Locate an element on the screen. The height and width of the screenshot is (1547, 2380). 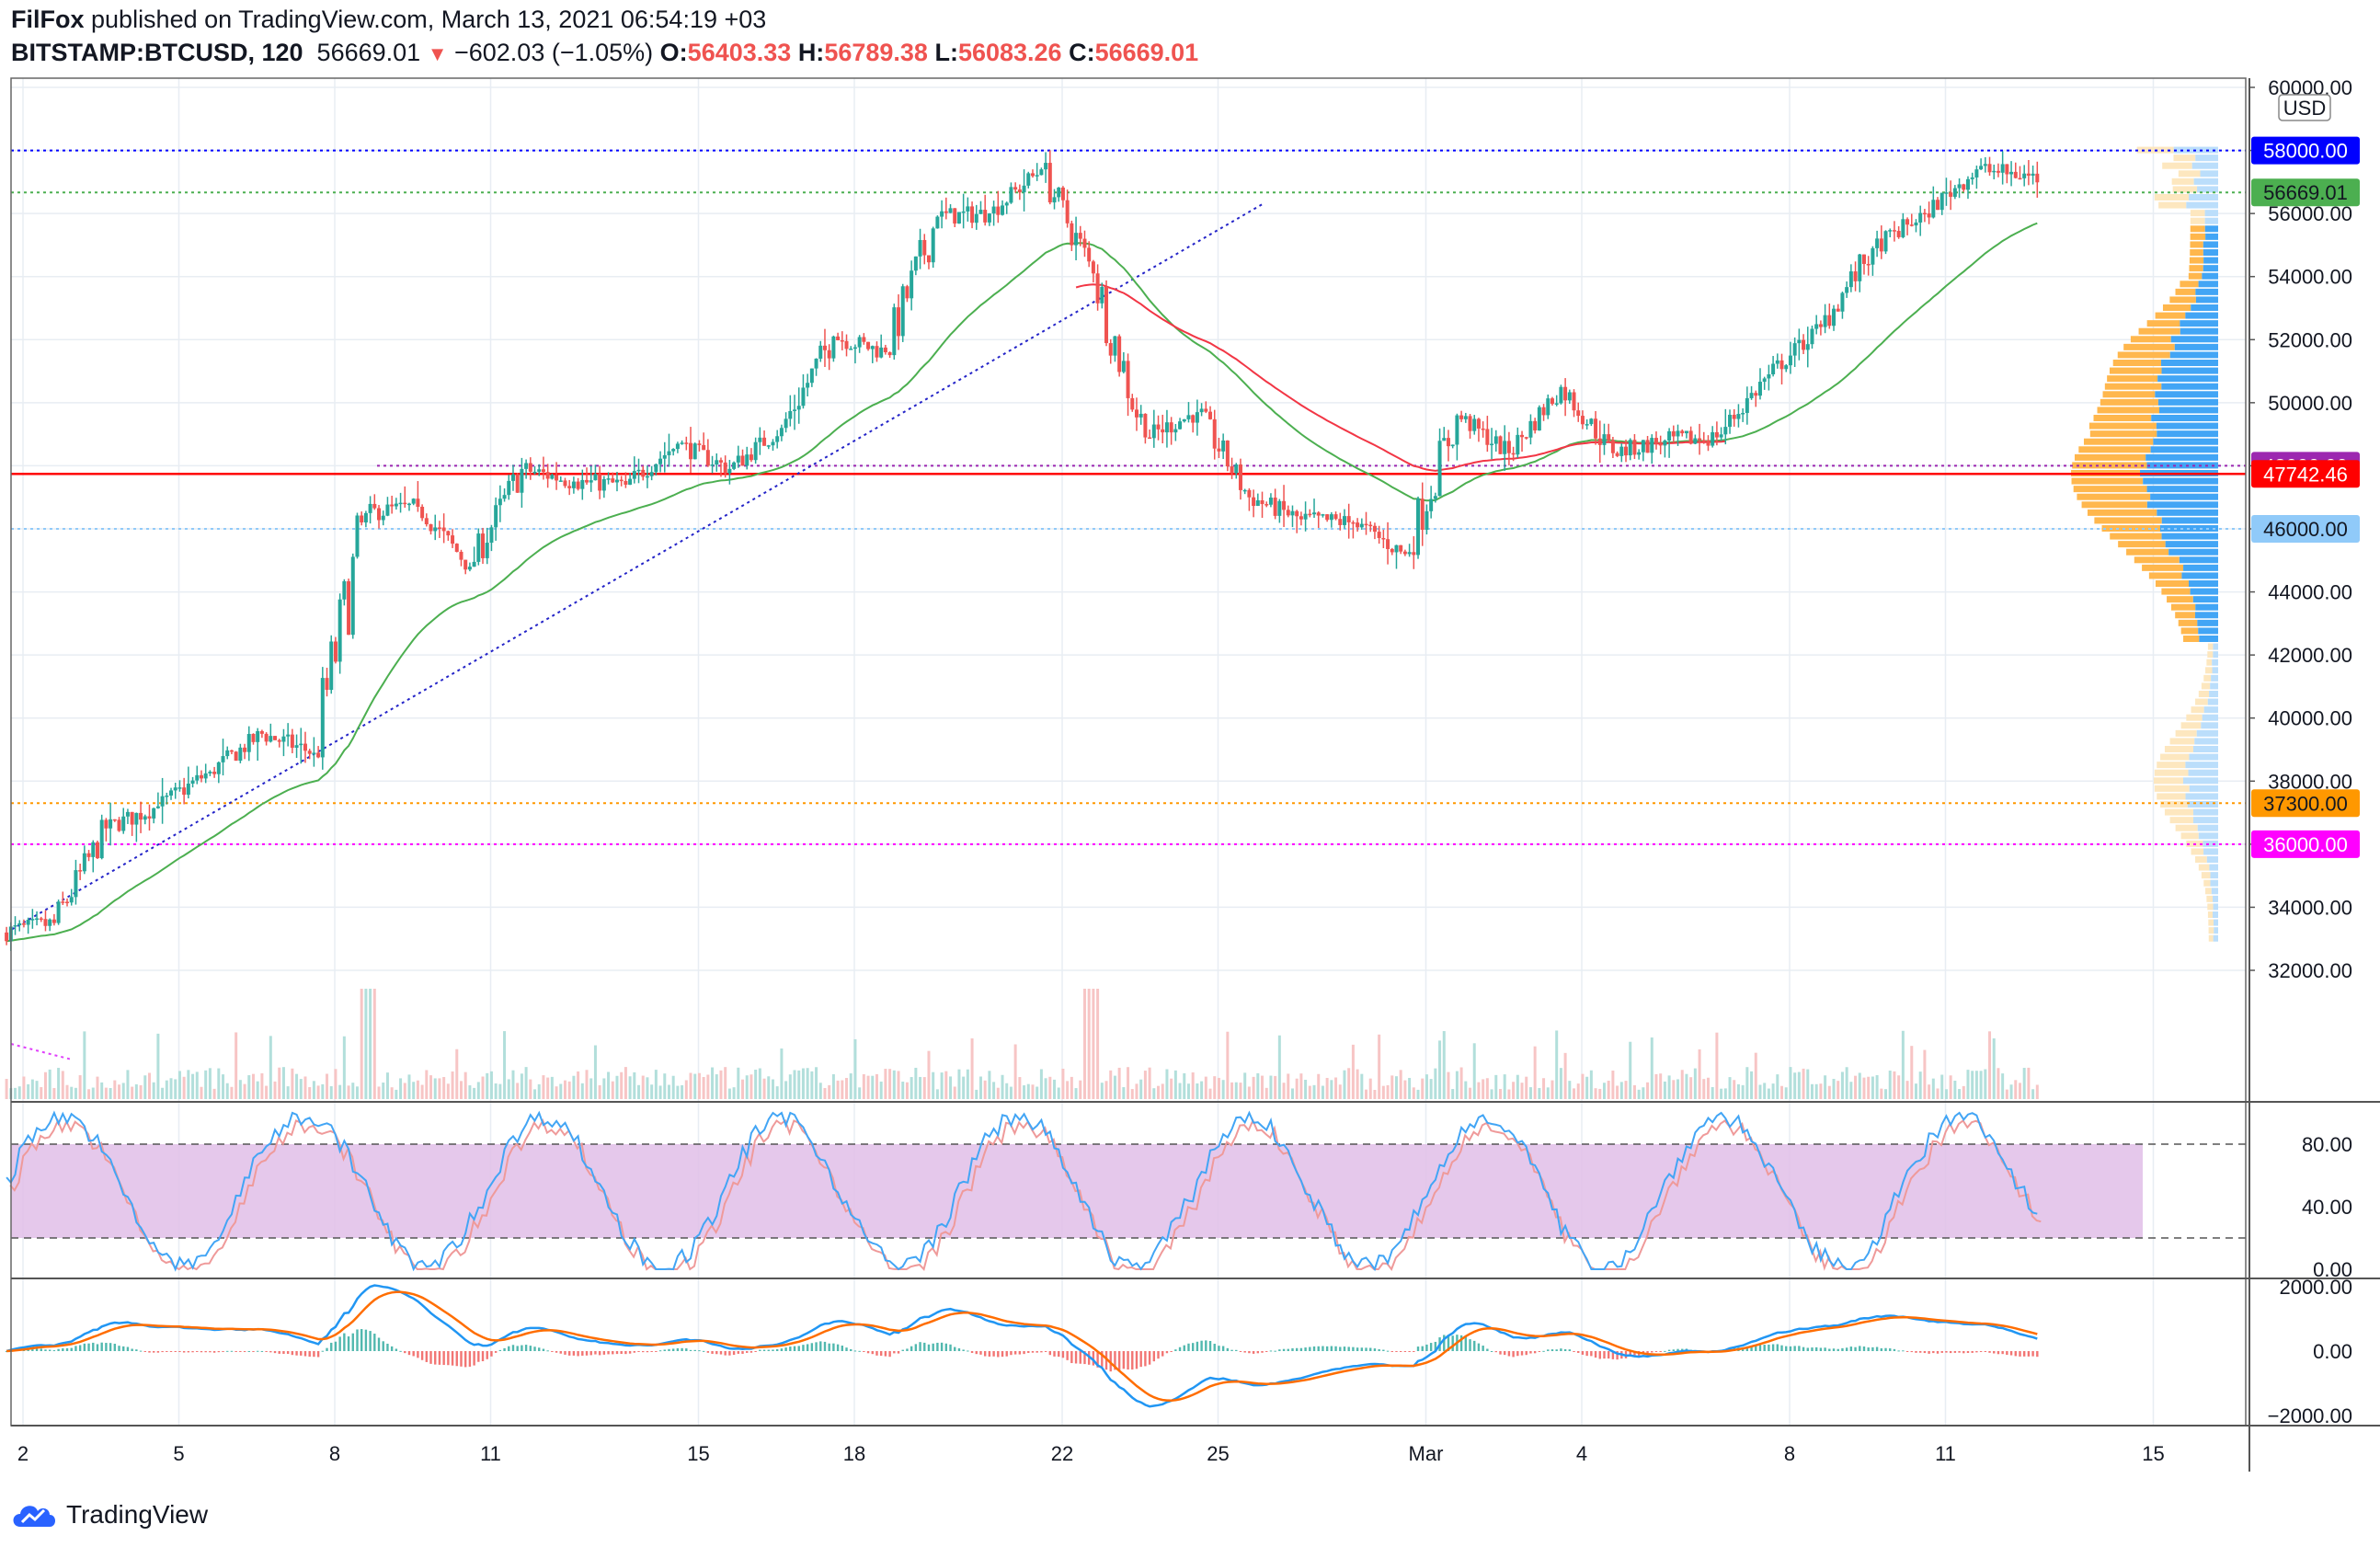
open-label: O: is located at coordinates (673, 52).